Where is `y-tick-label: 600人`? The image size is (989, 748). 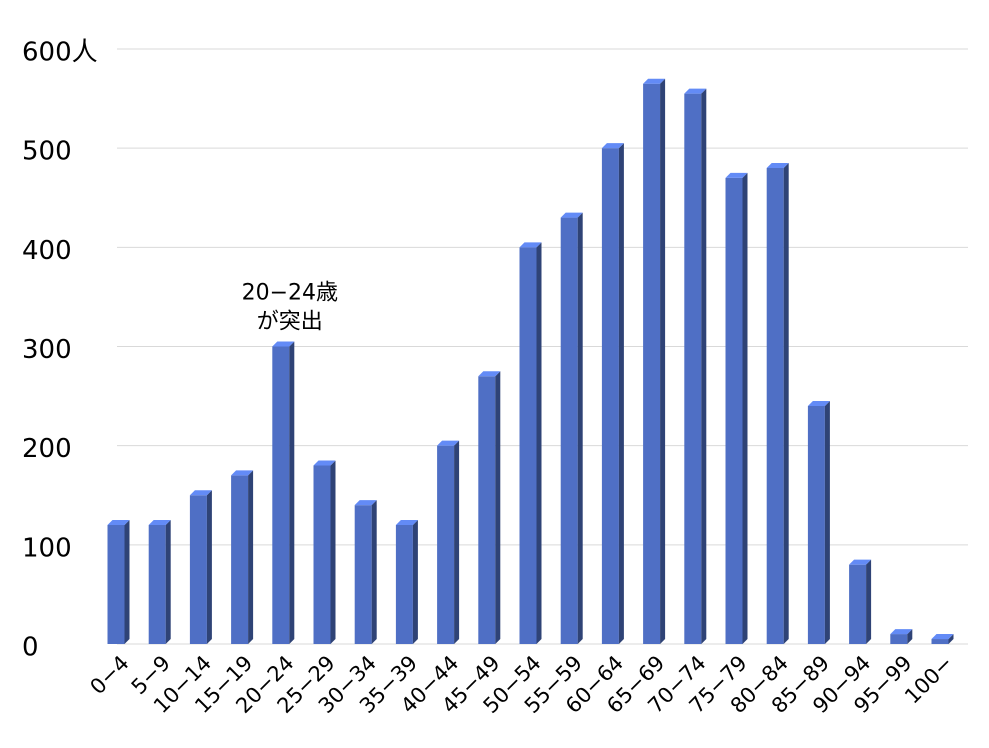
y-tick-label: 600人 is located at coordinates (60, 53).